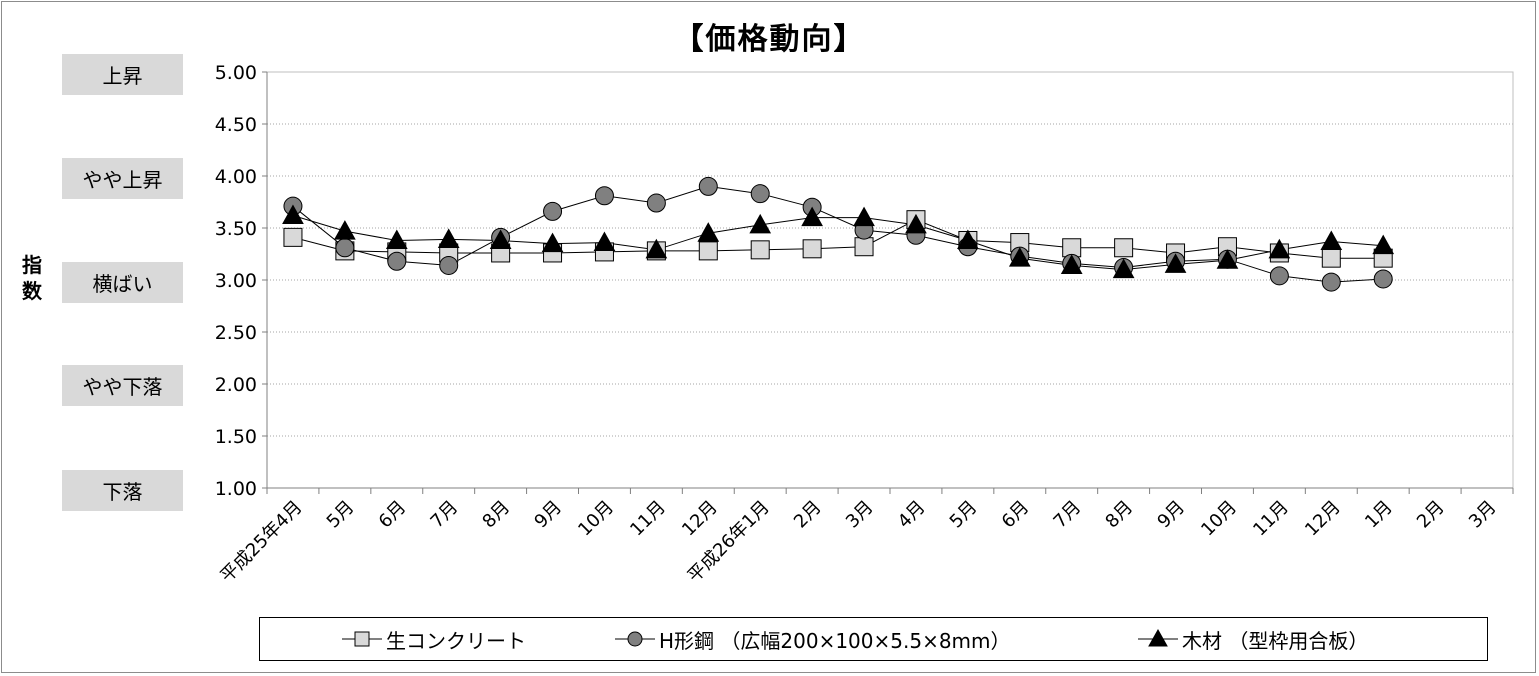 This screenshot has height=676, width=1539. I want to click on legend-label-concrete: 生コンクリート, so click(456, 640).